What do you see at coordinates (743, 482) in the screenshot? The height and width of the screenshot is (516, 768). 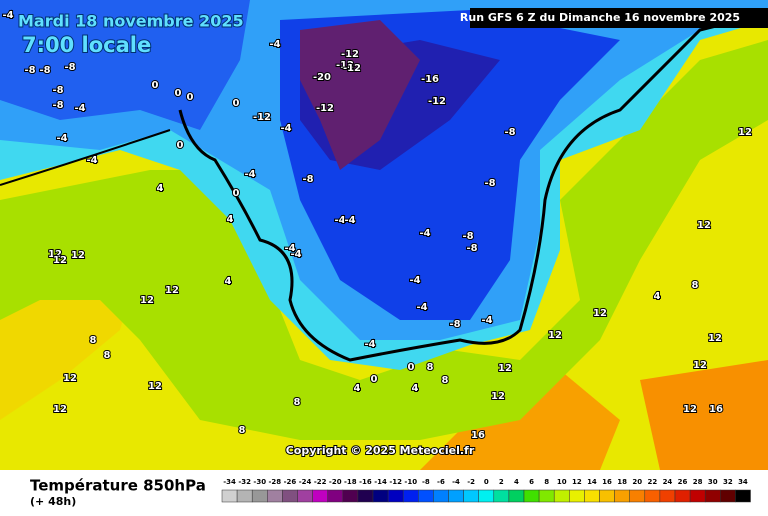 I see `scale-label: 34` at bounding box center [743, 482].